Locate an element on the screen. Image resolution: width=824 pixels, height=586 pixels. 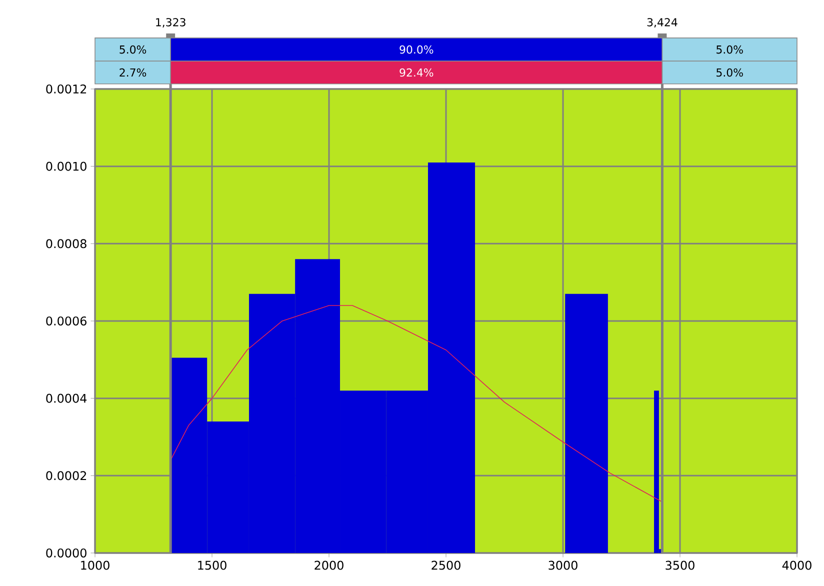
text: 92.4% is located at coordinates (417, 72).